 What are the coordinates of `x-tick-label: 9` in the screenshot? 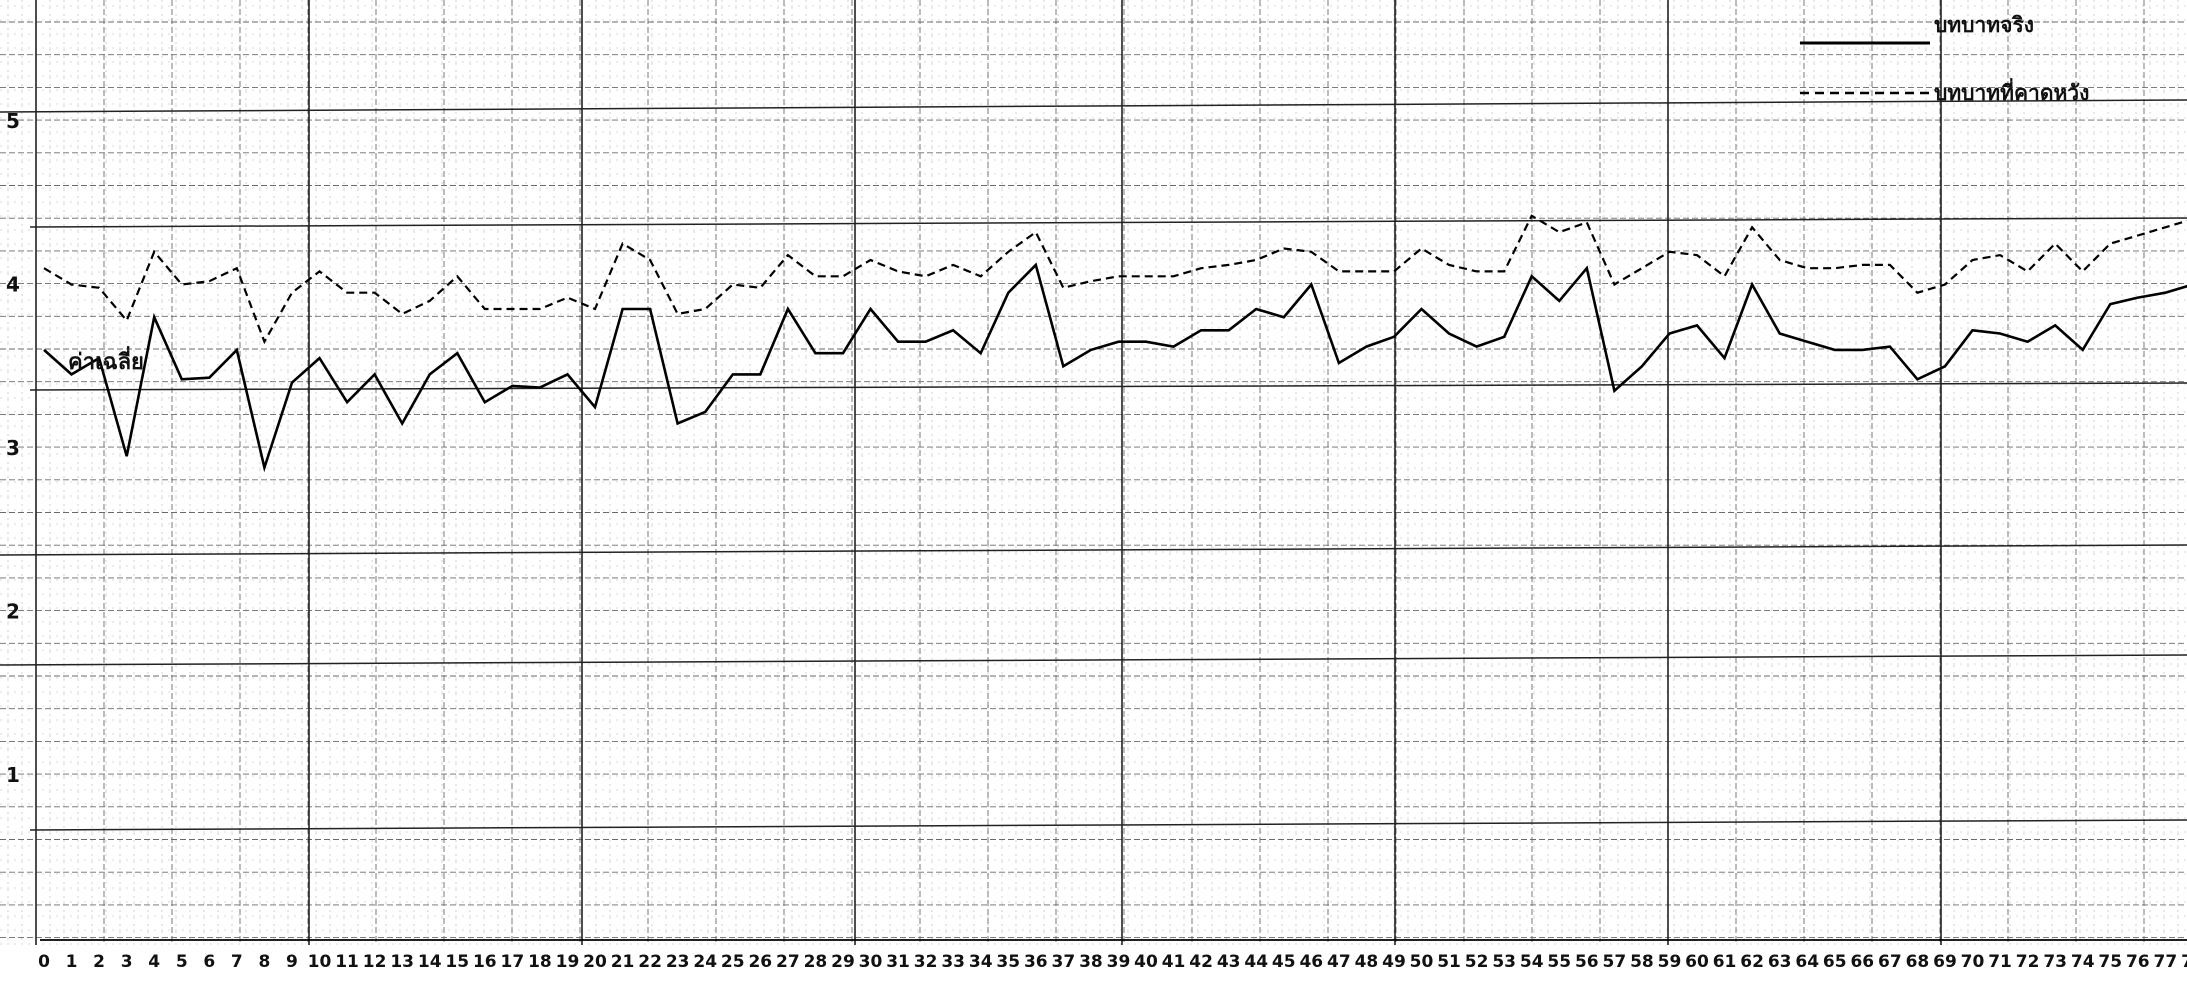 It's located at (292, 962).